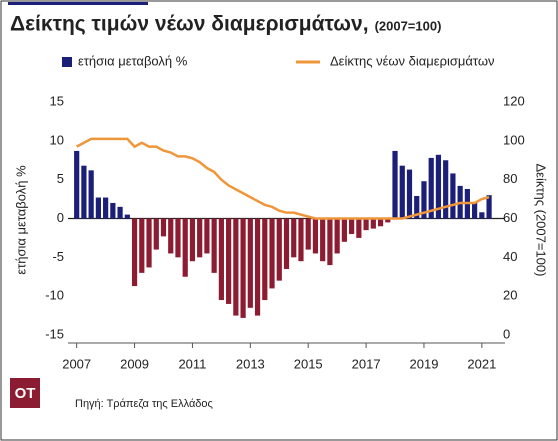 The width and height of the screenshot is (558, 441). Describe the element at coordinates (510, 178) in the screenshot. I see `y2-tick-label: 80` at that location.